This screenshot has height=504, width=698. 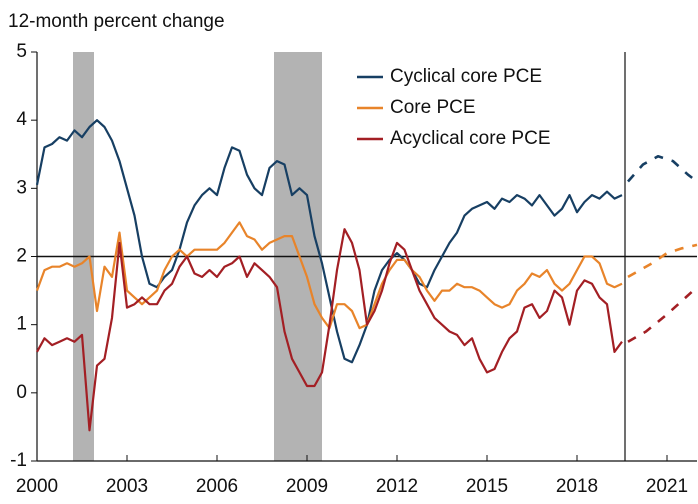 I want to click on x-tick-label: 2018, so click(x=577, y=486).